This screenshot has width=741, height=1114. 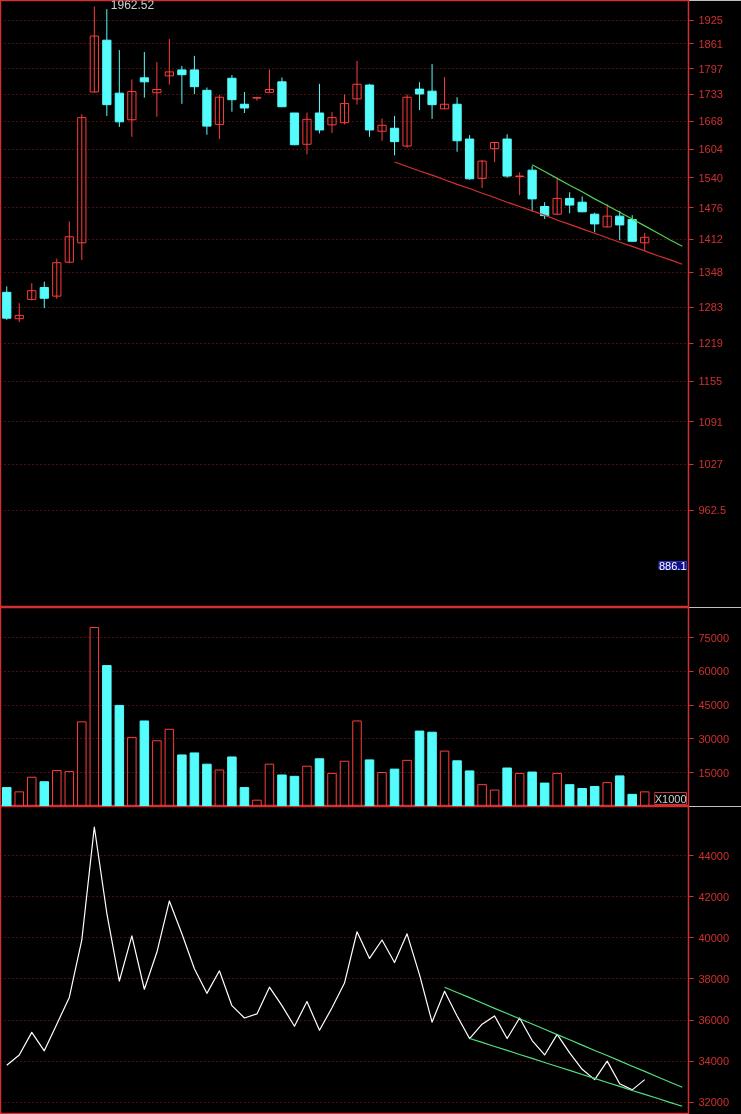 I want to click on y-tick-label: 1091, so click(x=710, y=421).